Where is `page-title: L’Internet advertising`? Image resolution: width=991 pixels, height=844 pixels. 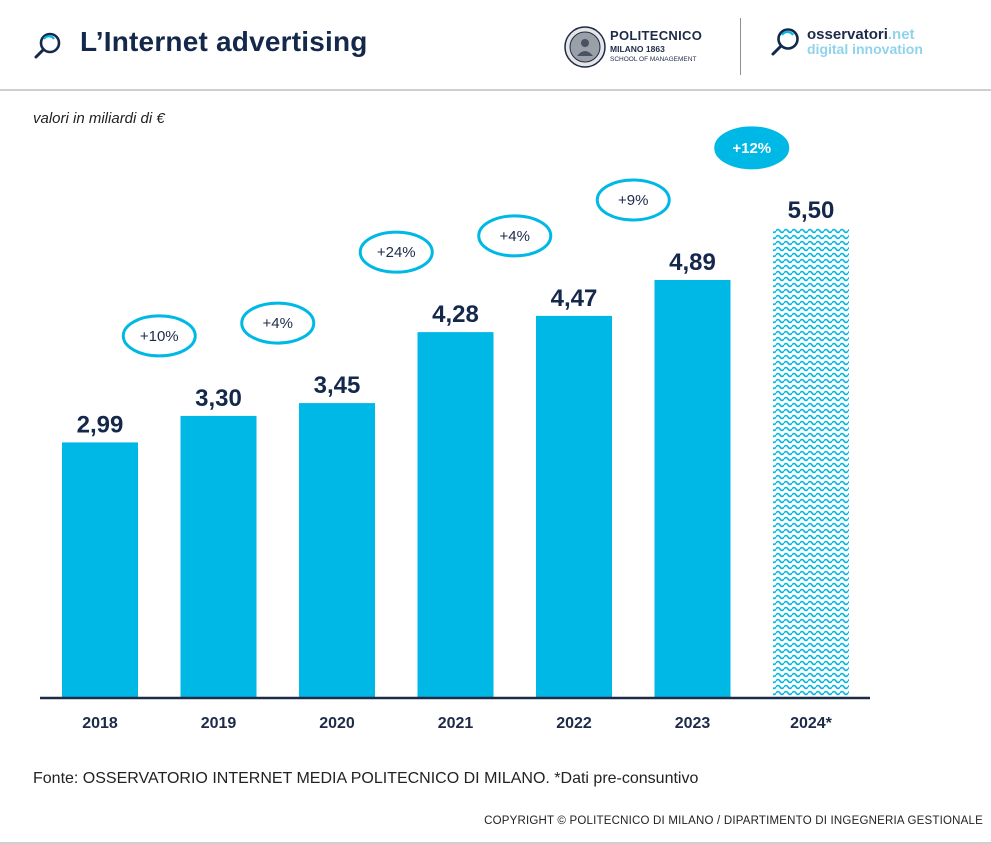 page-title: L’Internet advertising is located at coordinates (224, 41).